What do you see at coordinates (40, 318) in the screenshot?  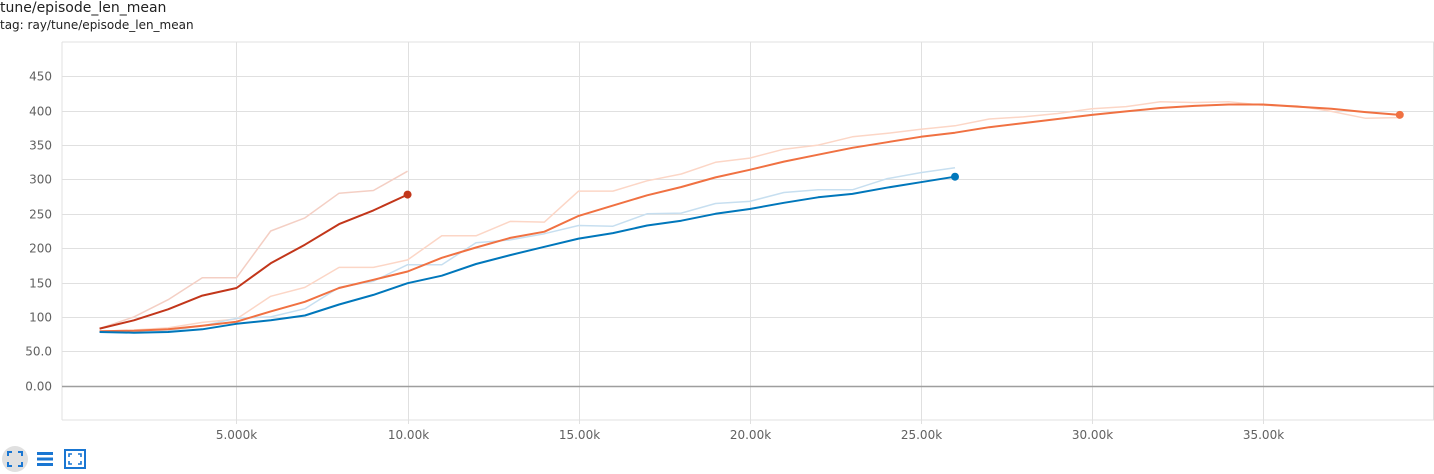 I see `y-tick-label: 100` at bounding box center [40, 318].